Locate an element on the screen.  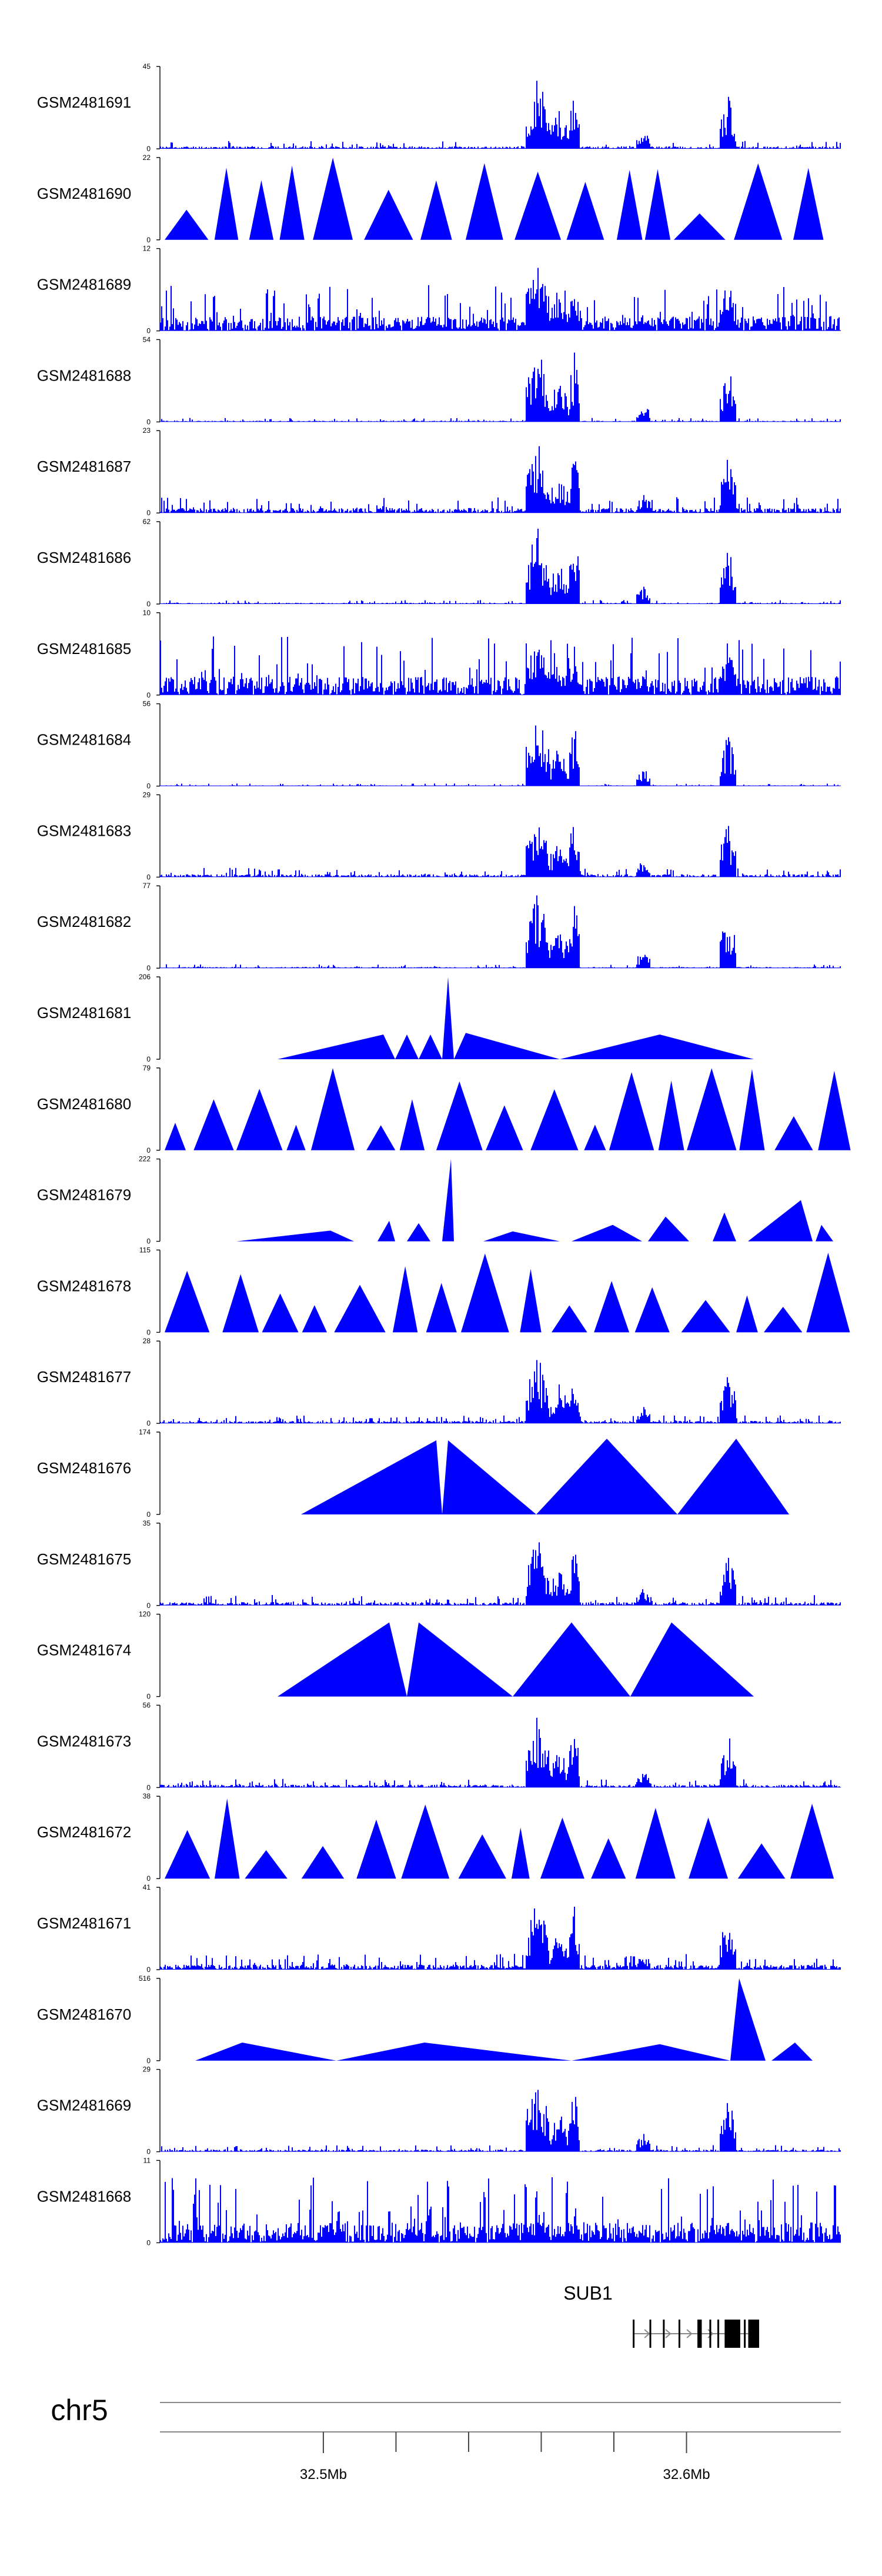
track-label: GSM2481677 is located at coordinates (84, 1377).